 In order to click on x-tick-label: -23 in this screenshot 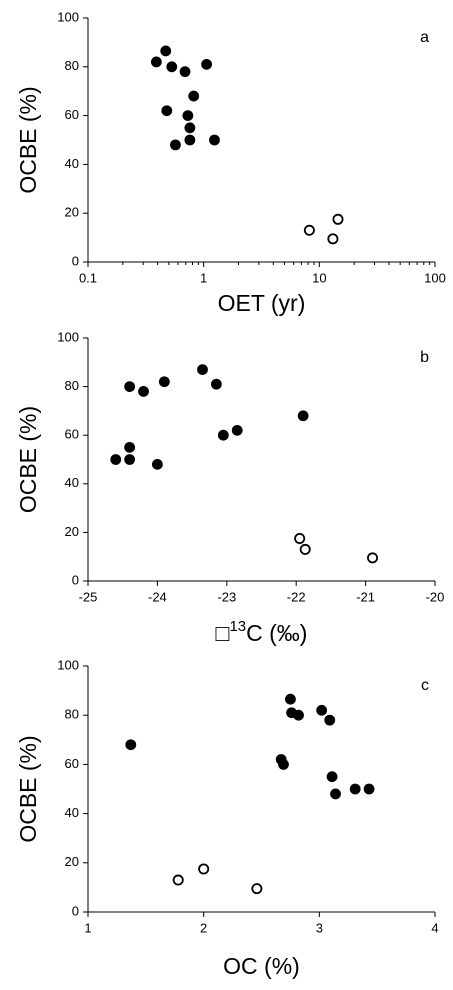, I will do `click(226, 596)`.